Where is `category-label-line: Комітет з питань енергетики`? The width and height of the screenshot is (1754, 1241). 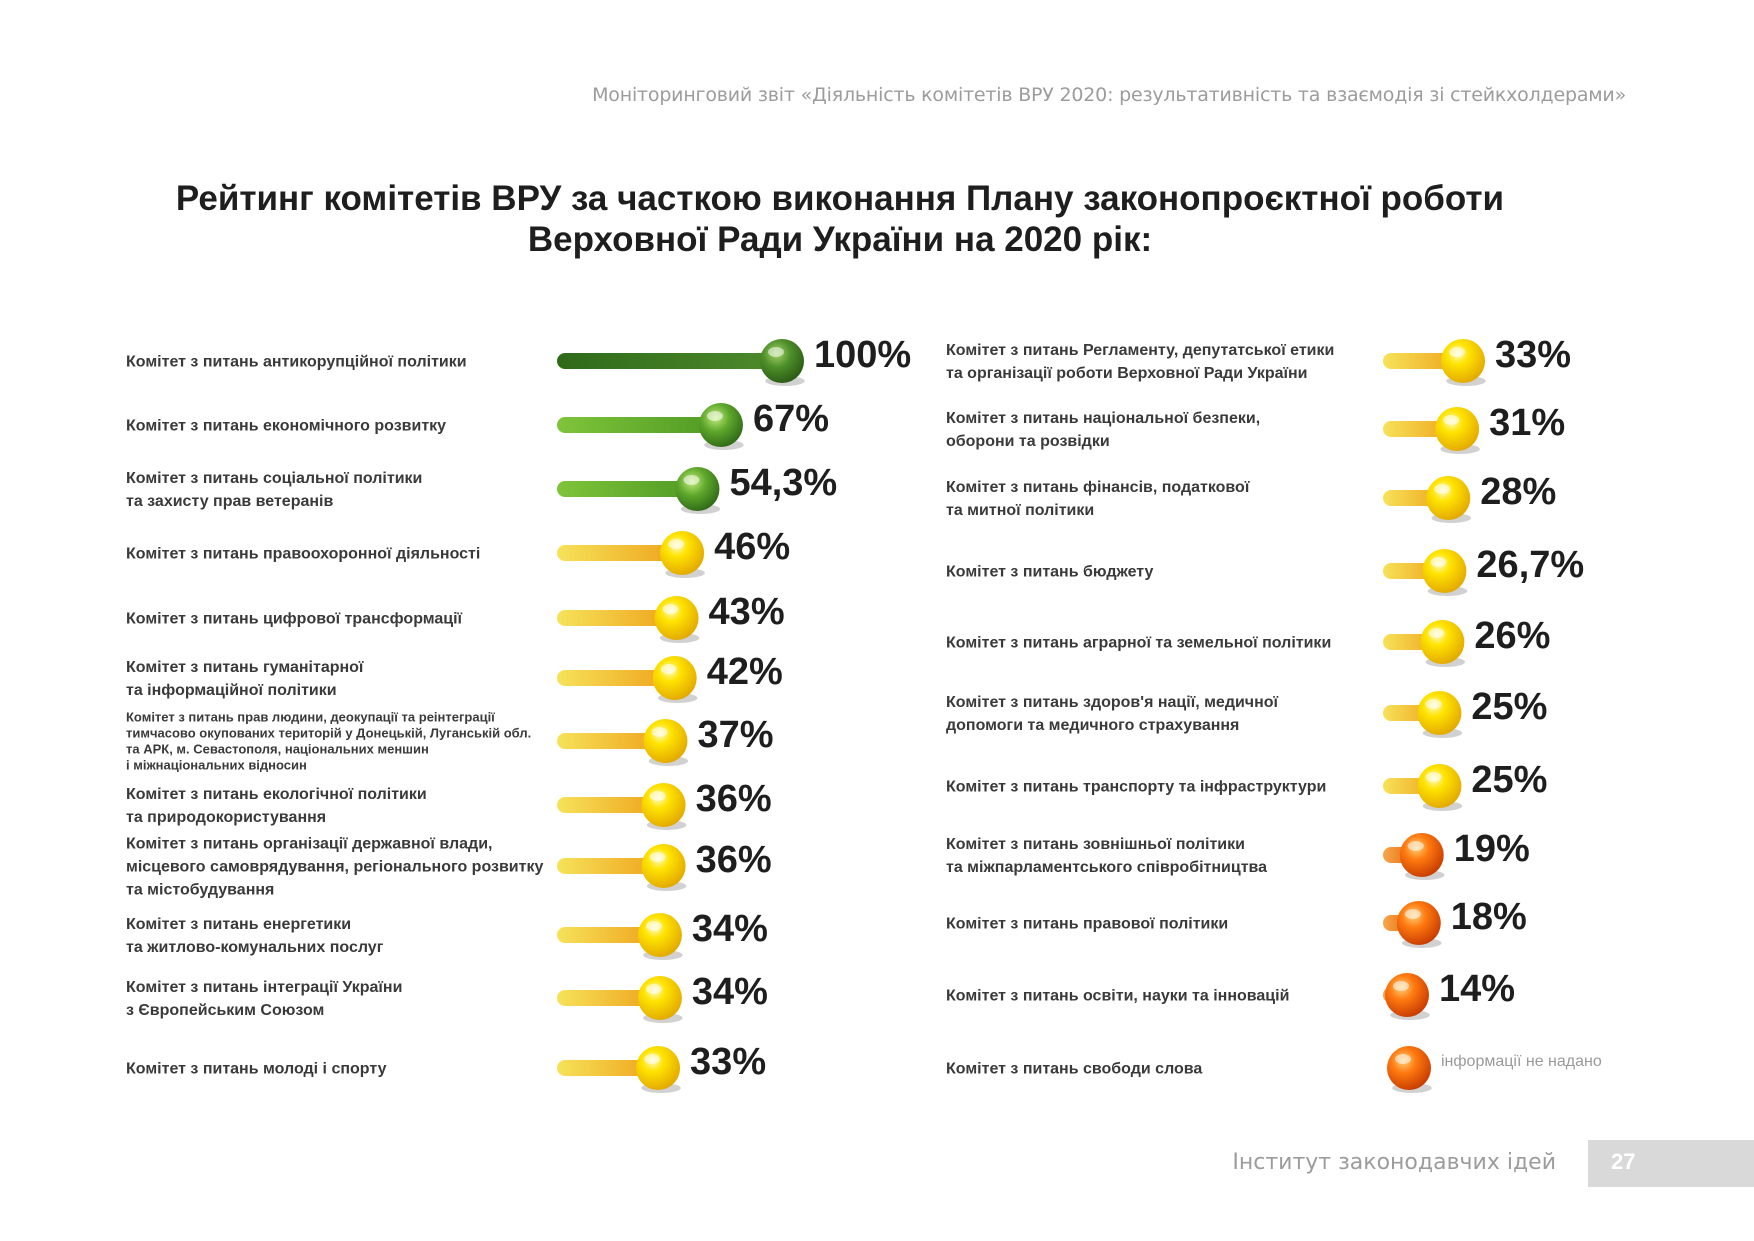
category-label-line: Комітет з питань енергетики is located at coordinates (238, 924).